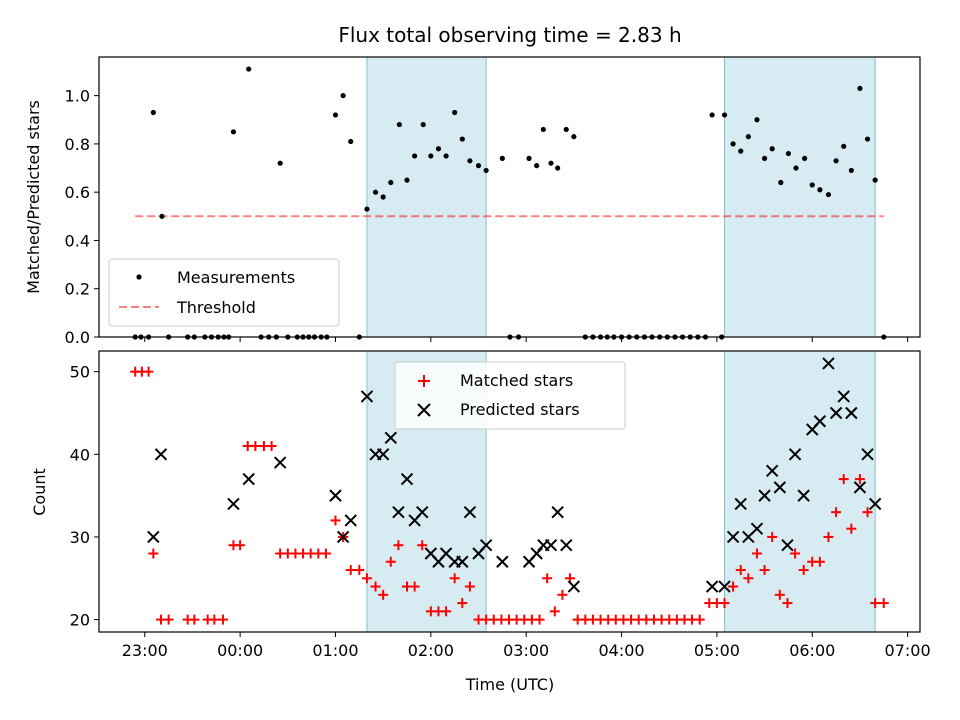 This screenshot has height=720, width=960. Describe the element at coordinates (431, 650) in the screenshot. I see `x-tick-label: 02:00` at that location.